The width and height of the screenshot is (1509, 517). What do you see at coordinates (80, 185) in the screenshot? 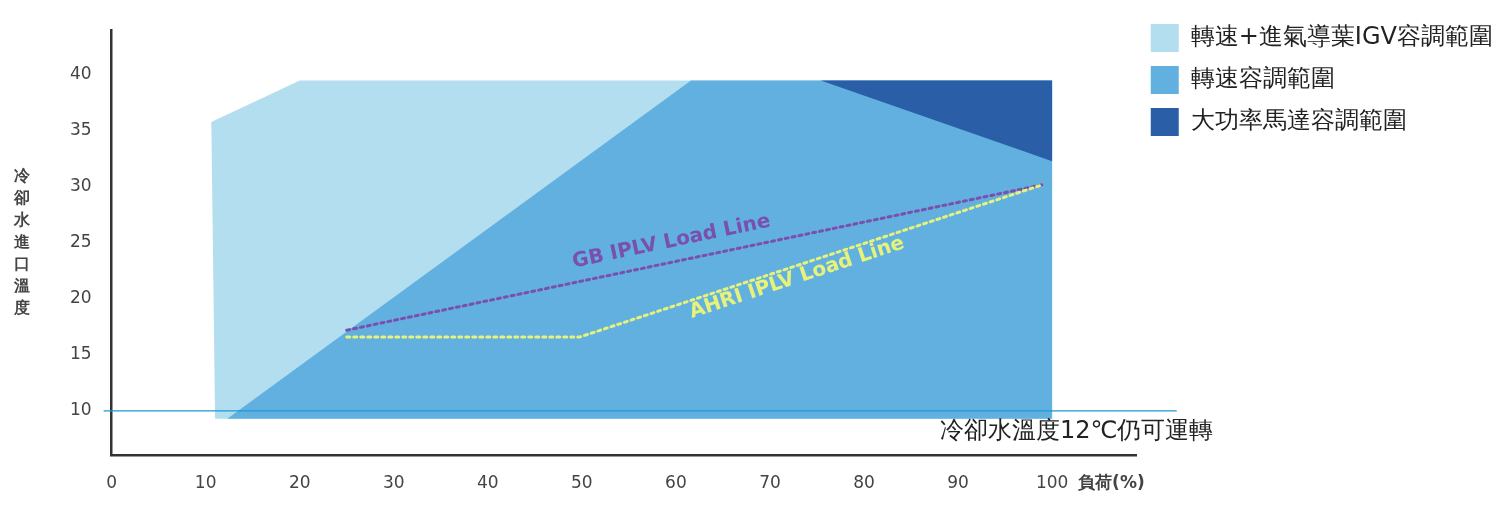
I see `y-tick-label: 30` at bounding box center [80, 185].